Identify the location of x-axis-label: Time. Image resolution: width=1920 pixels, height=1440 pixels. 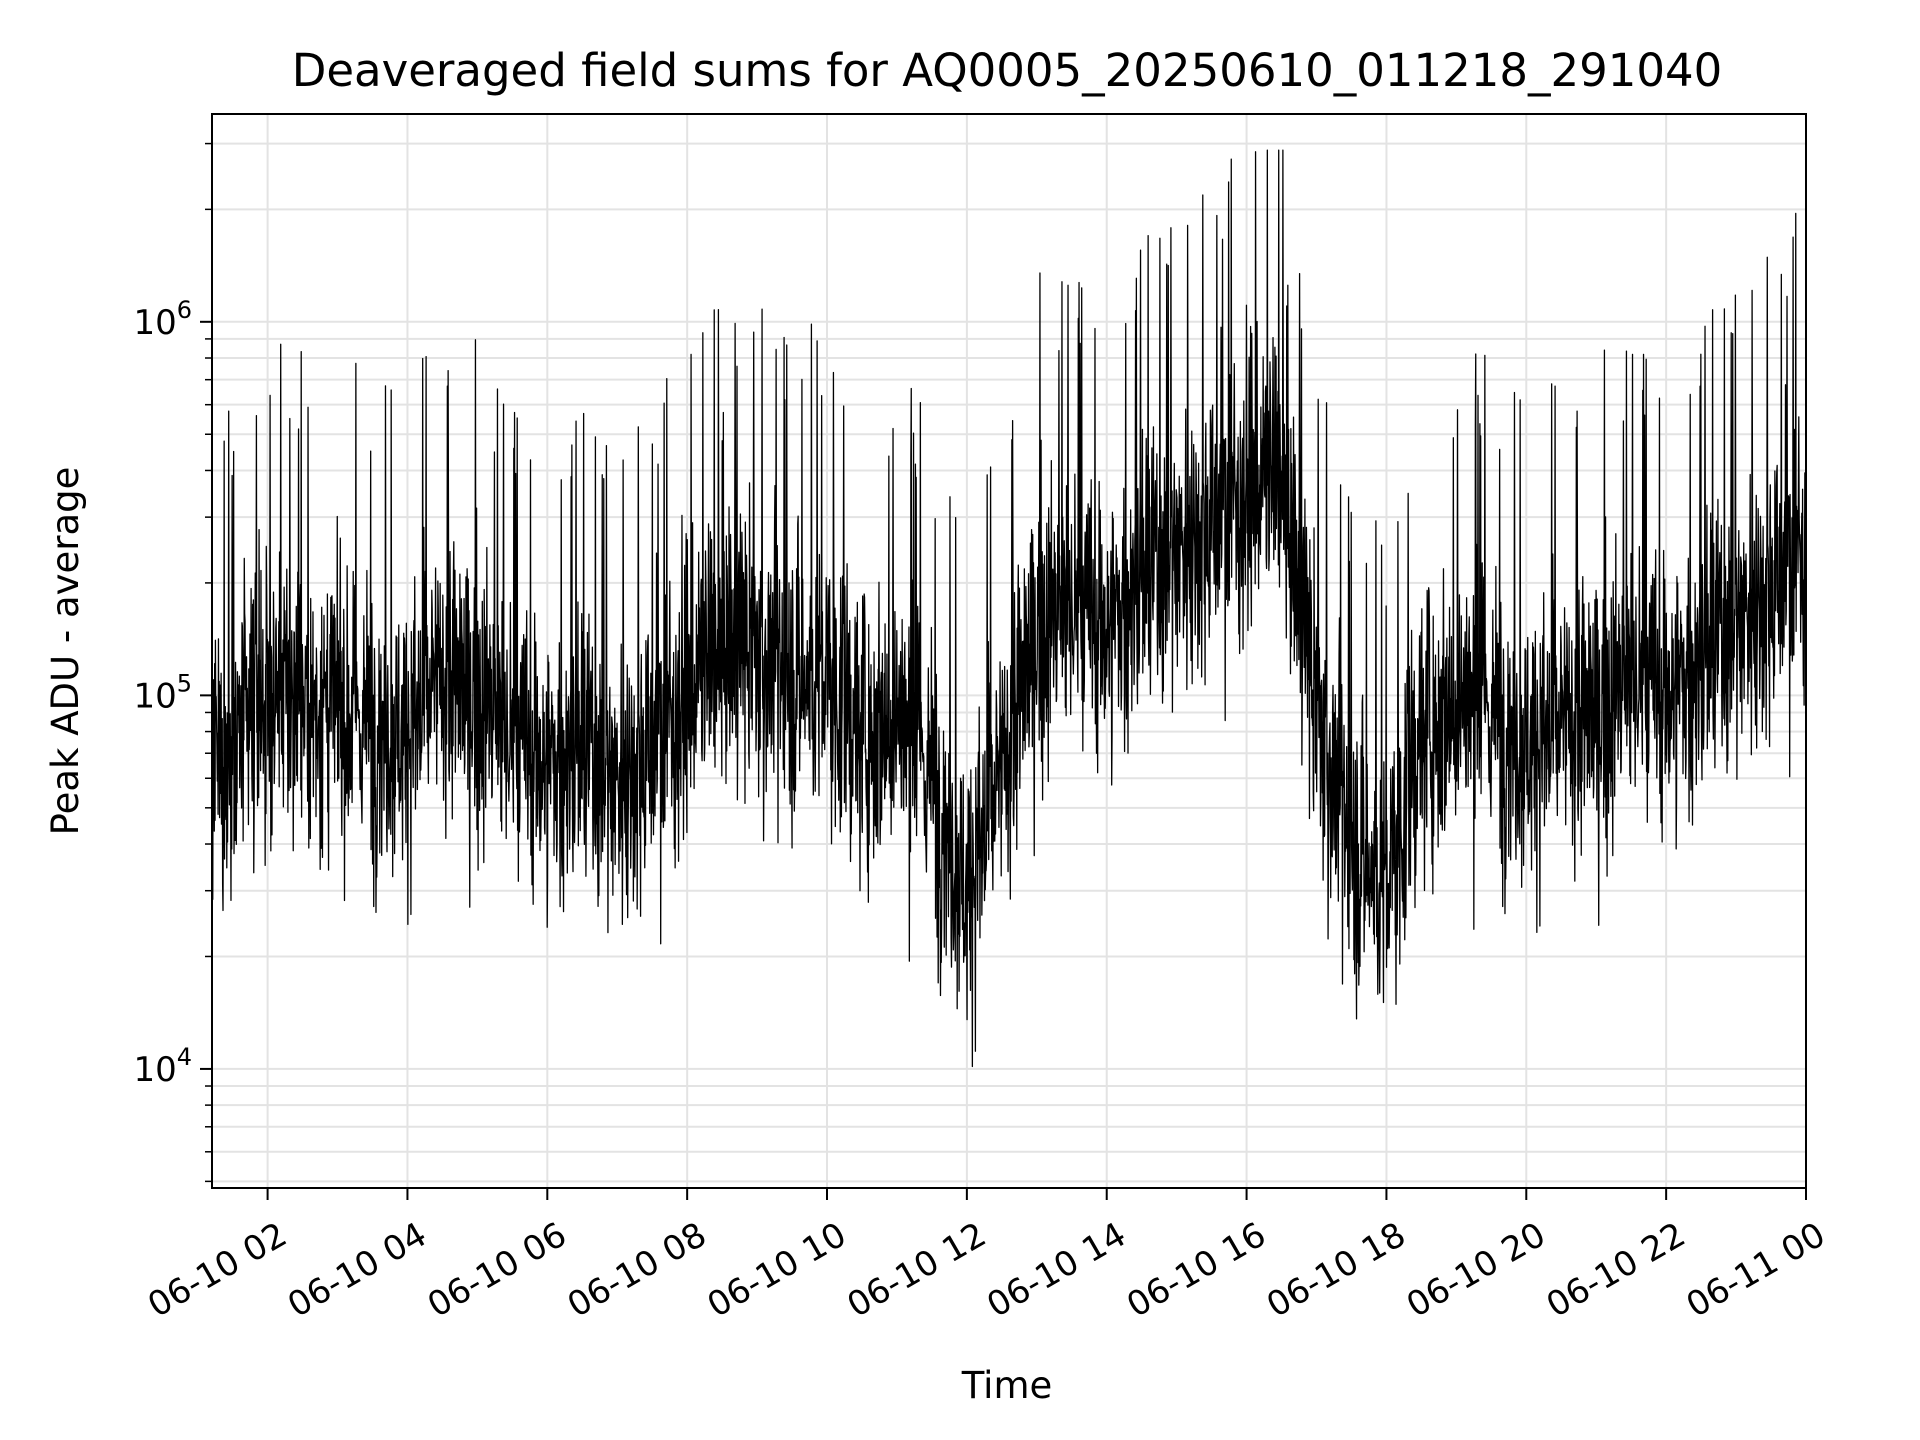
(1007, 1385).